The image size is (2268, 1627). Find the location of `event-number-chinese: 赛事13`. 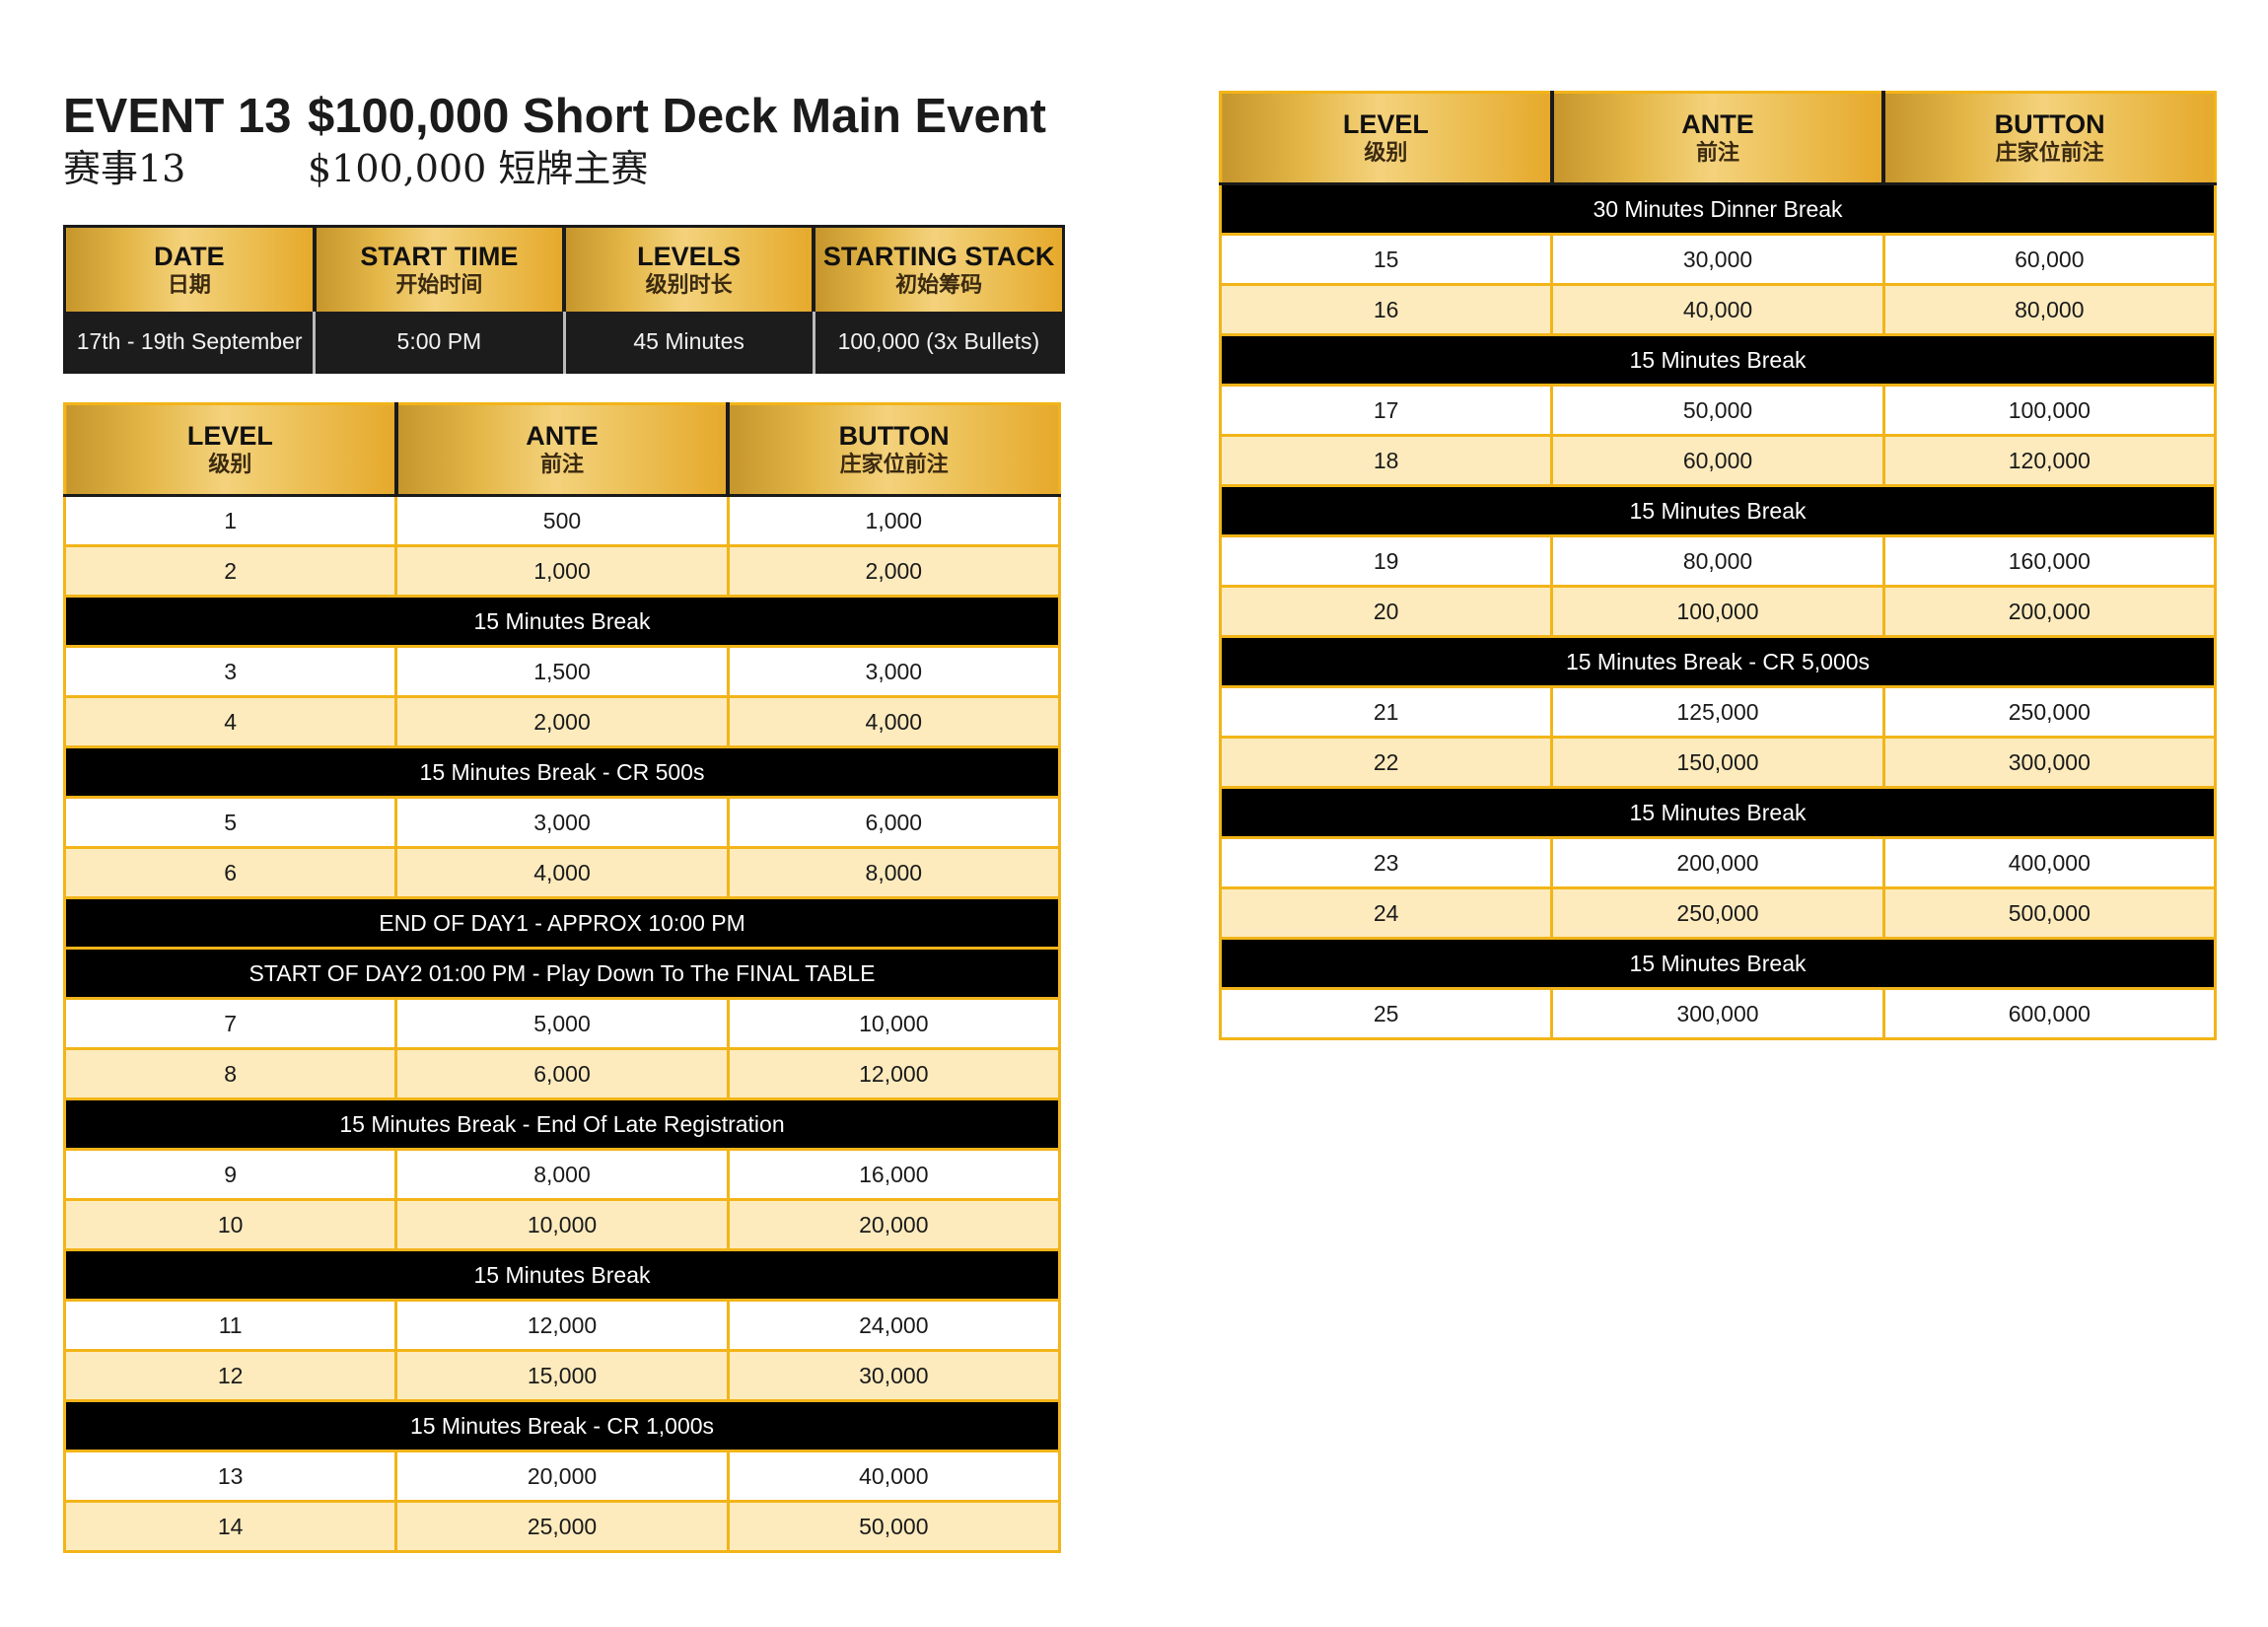

event-number-chinese: 赛事13 is located at coordinates (125, 168).